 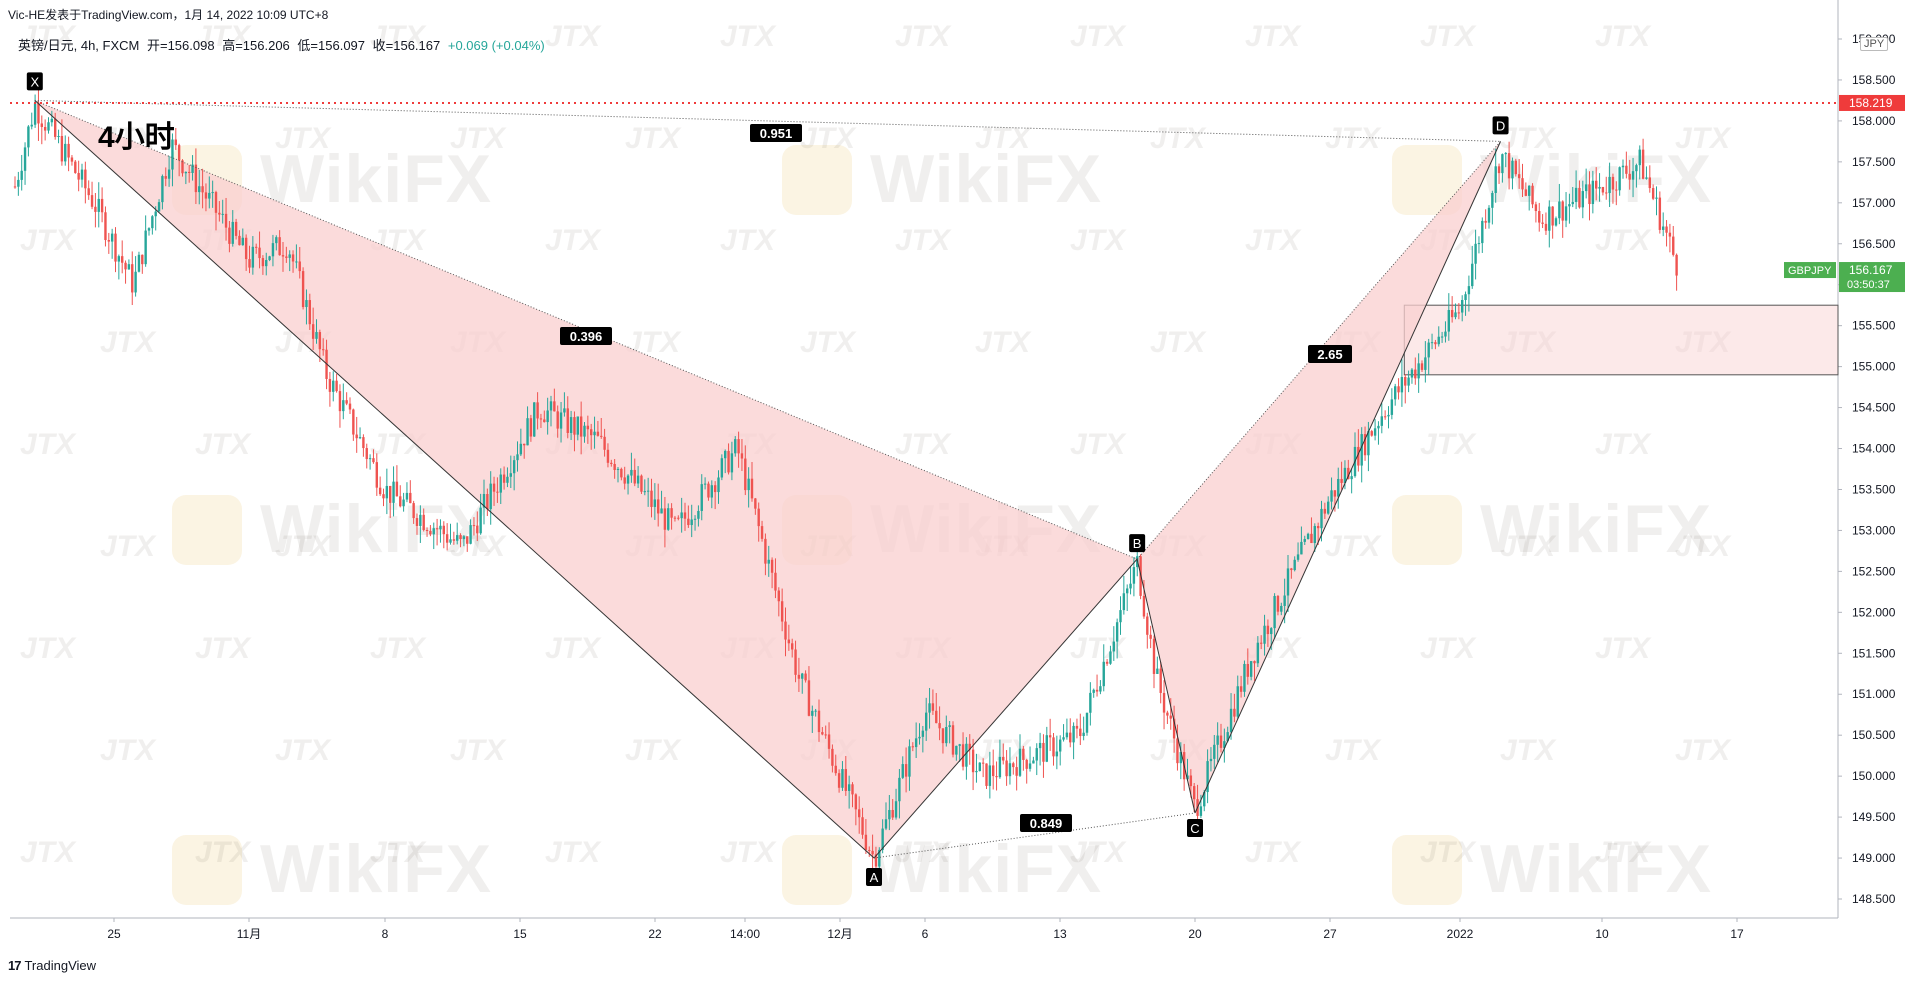 I want to click on ratio-box, so click(x=1046, y=823).